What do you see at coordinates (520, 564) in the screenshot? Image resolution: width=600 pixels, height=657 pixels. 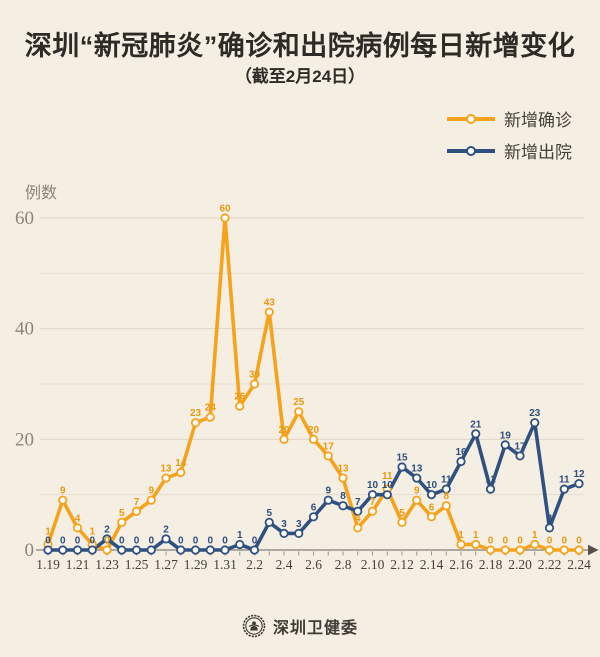 I see `svg-text: 2.20` at bounding box center [520, 564].